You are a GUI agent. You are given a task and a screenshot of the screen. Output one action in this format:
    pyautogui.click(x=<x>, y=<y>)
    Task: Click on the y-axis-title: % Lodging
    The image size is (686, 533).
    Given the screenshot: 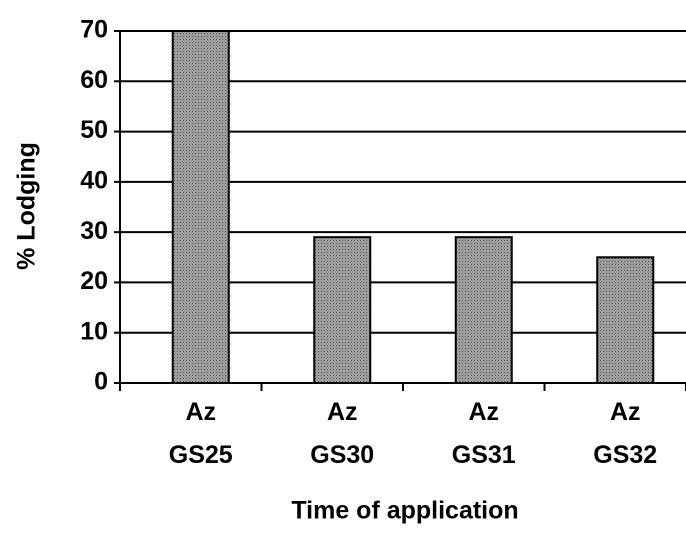 What is the action you would take?
    pyautogui.click(x=27, y=206)
    